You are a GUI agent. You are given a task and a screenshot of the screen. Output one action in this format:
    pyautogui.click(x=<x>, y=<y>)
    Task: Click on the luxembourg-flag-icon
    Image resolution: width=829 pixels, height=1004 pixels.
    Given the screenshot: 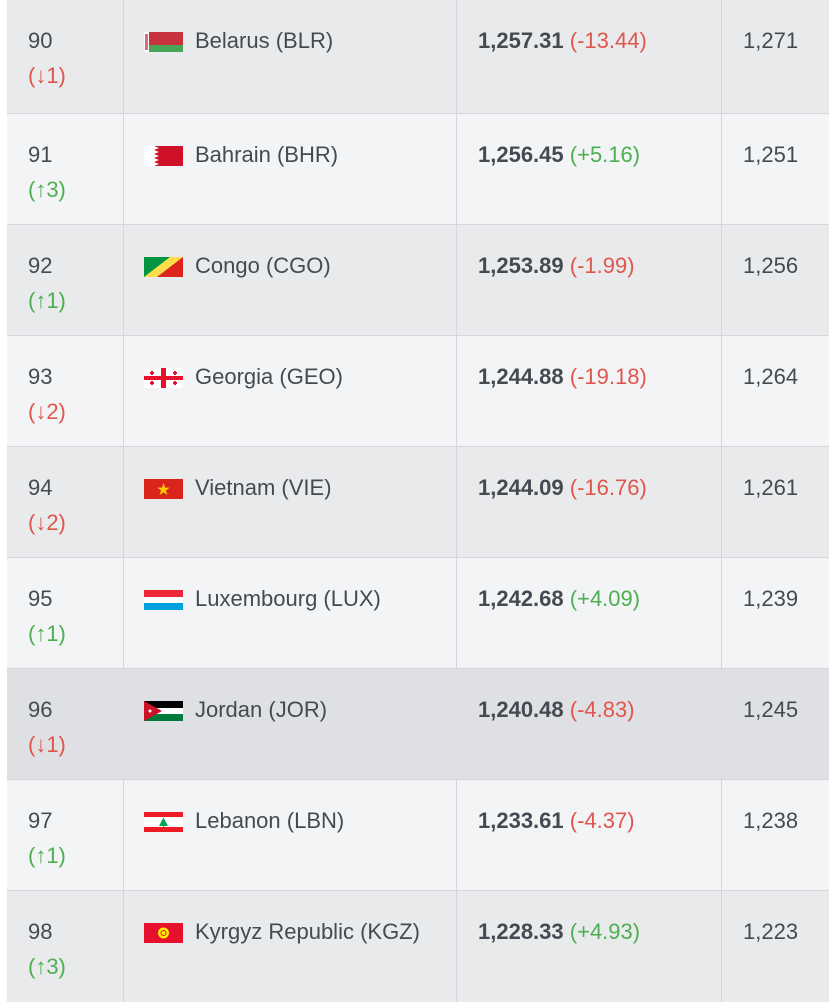 What is the action you would take?
    pyautogui.click(x=163, y=600)
    